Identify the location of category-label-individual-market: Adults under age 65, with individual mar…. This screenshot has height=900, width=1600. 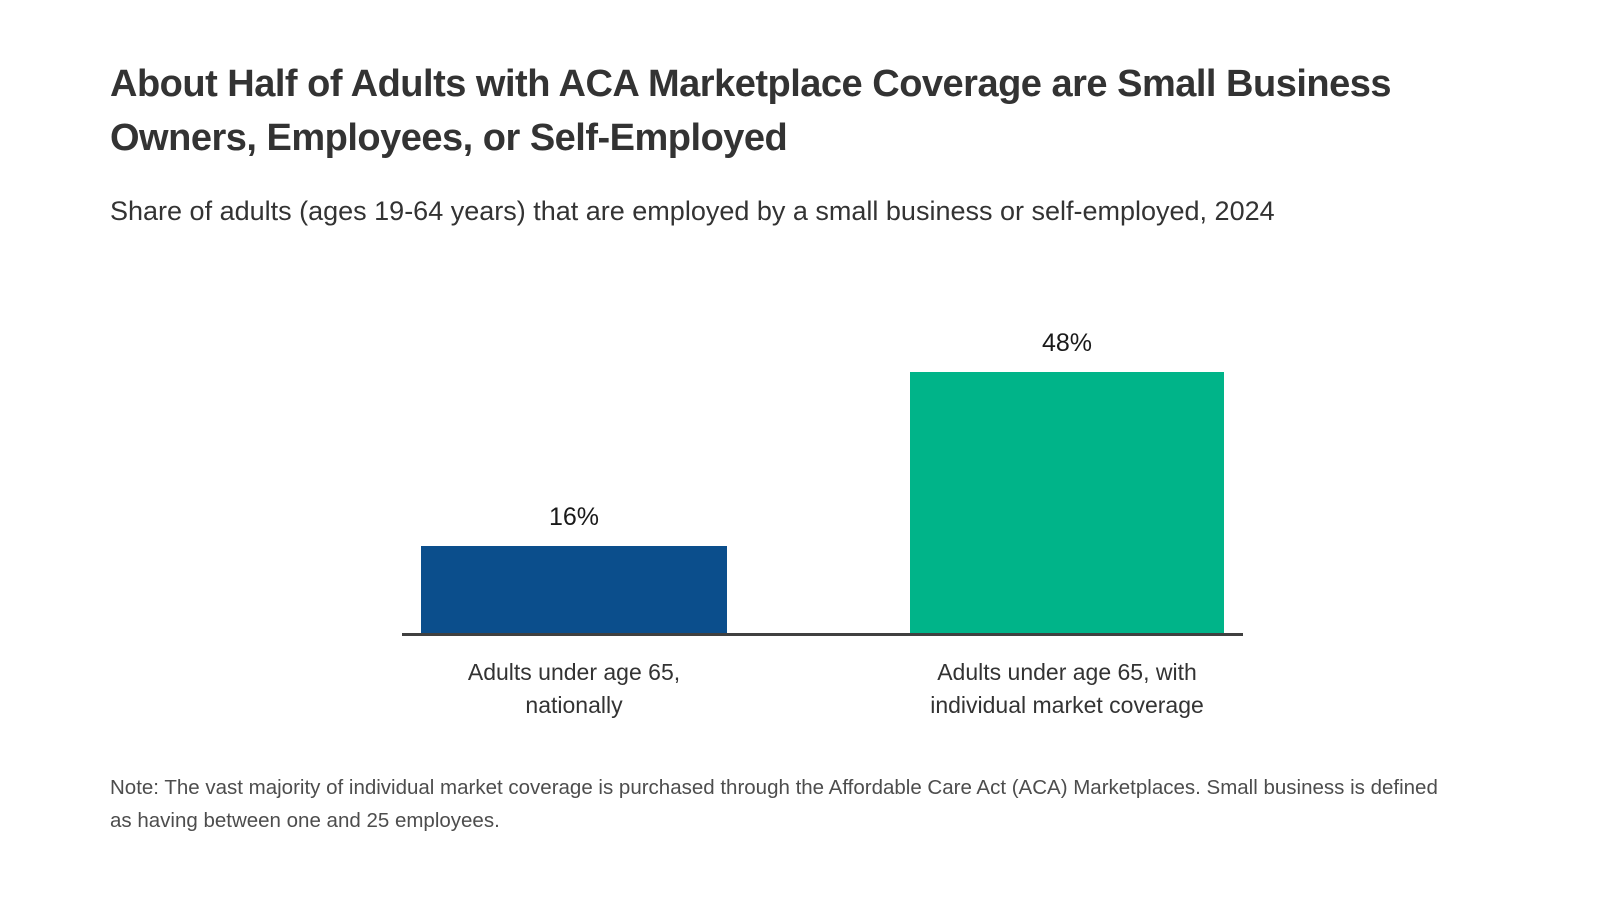
(1067, 688).